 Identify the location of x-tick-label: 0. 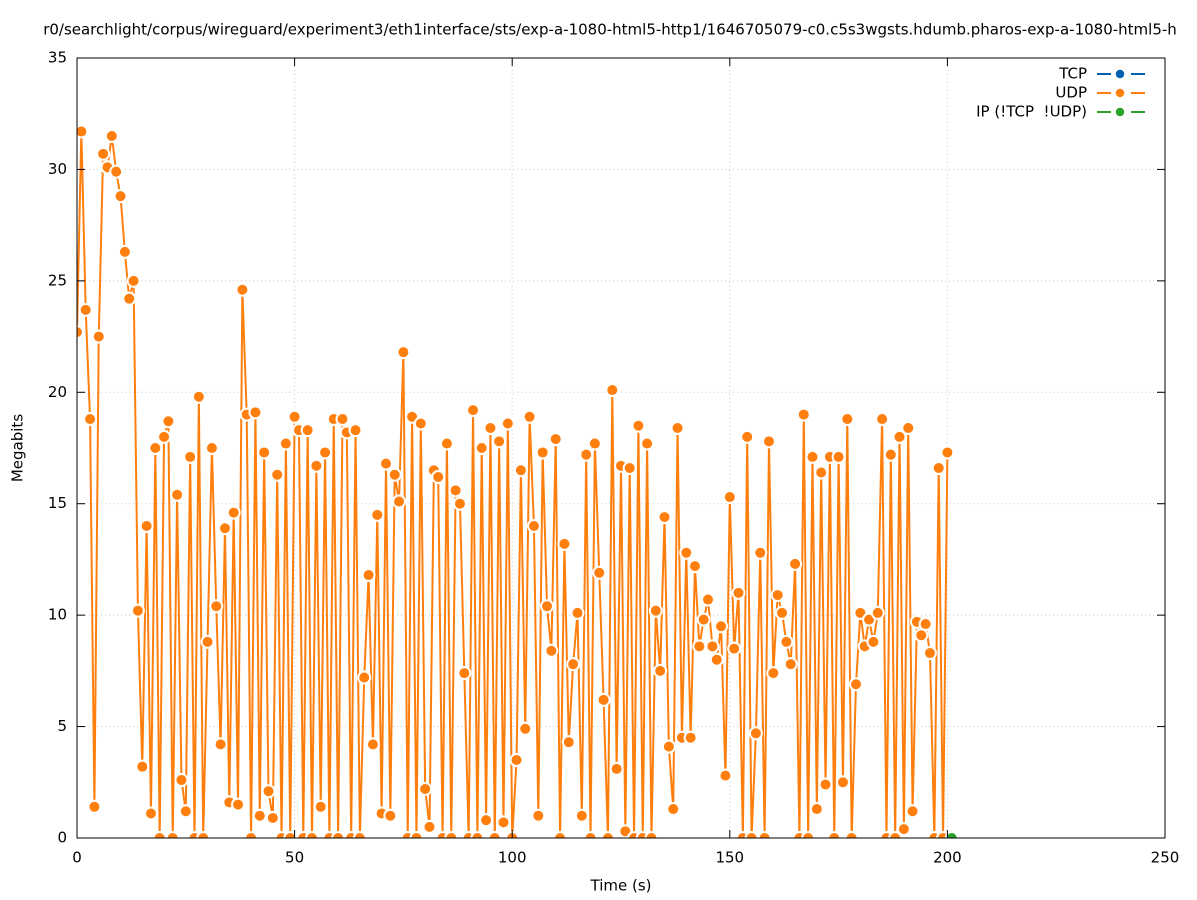
(77, 858).